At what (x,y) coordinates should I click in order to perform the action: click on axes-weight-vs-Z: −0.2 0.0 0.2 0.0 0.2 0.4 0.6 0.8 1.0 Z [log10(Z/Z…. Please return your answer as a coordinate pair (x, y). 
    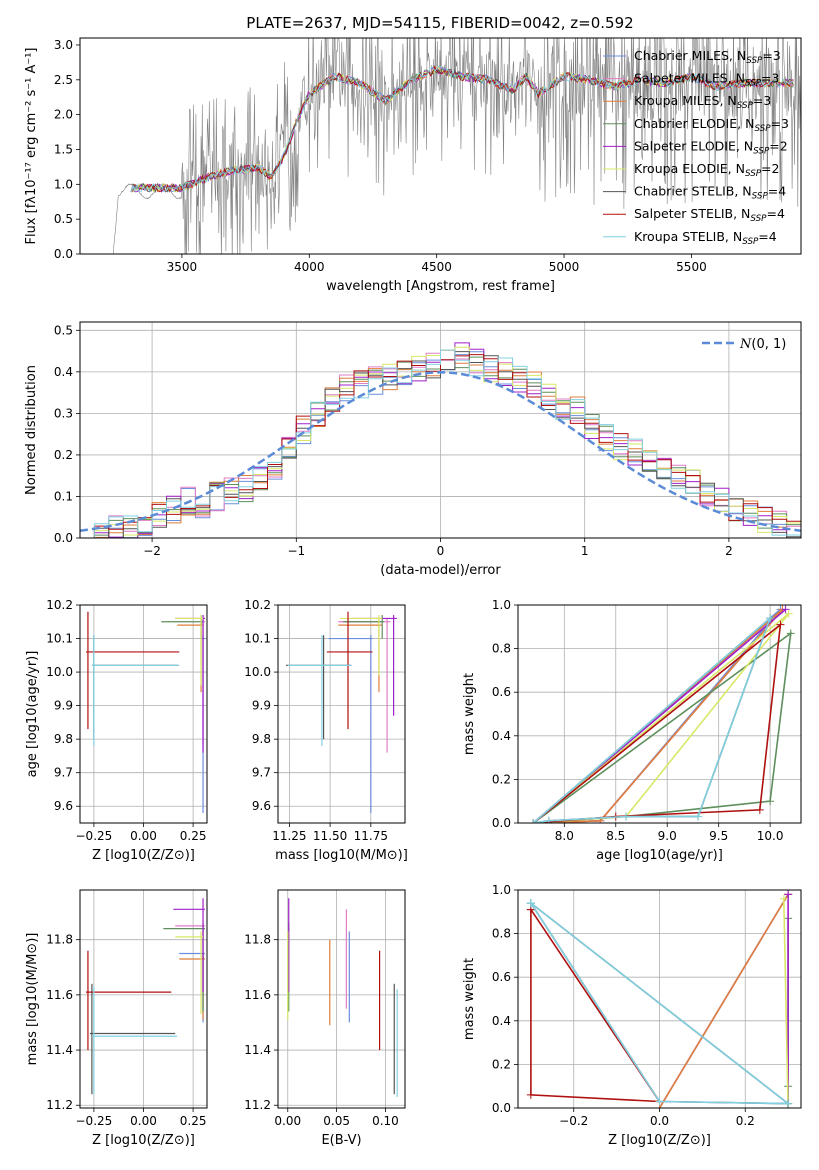
    Looking at the image, I should click on (632, 1015).